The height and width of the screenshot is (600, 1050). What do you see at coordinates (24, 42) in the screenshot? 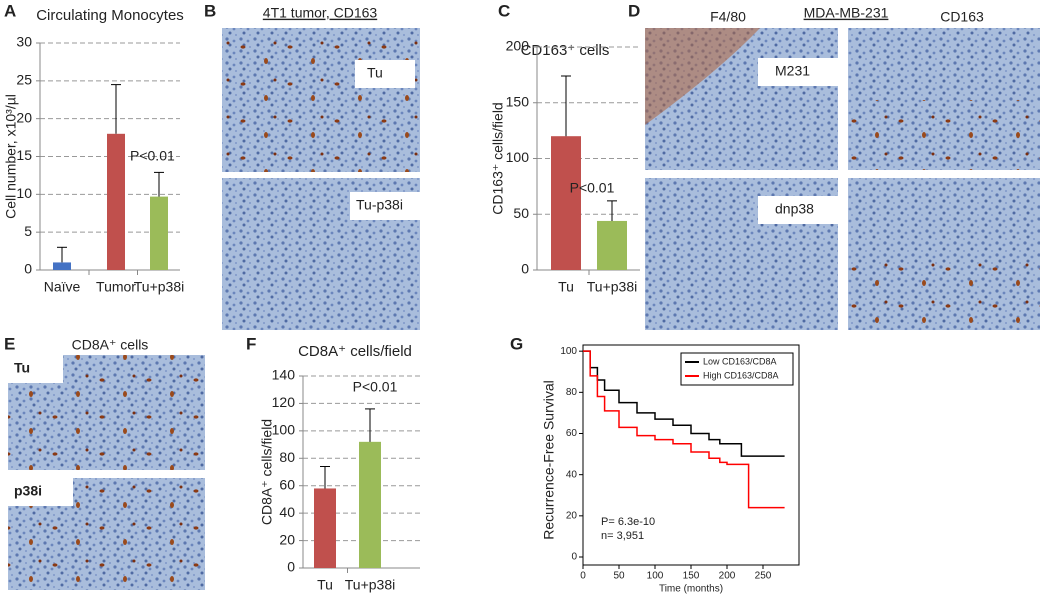
I see `y-tick-label: 30` at bounding box center [24, 42].